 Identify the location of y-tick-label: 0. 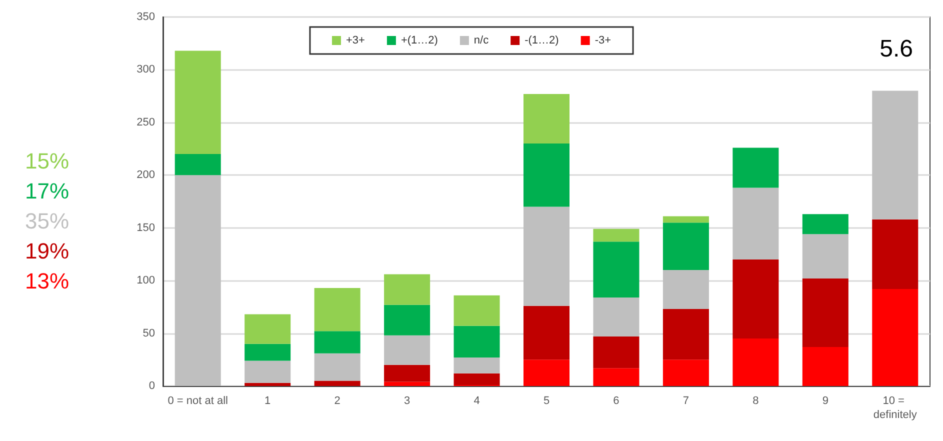
(151, 386).